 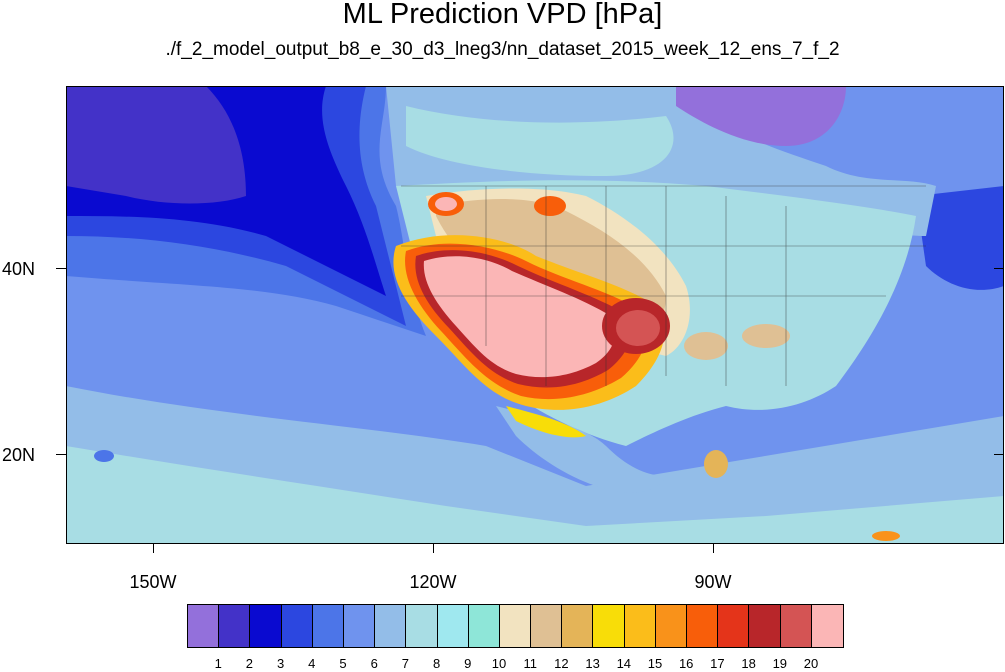 I want to click on colorbar-label: 8, so click(x=436, y=663).